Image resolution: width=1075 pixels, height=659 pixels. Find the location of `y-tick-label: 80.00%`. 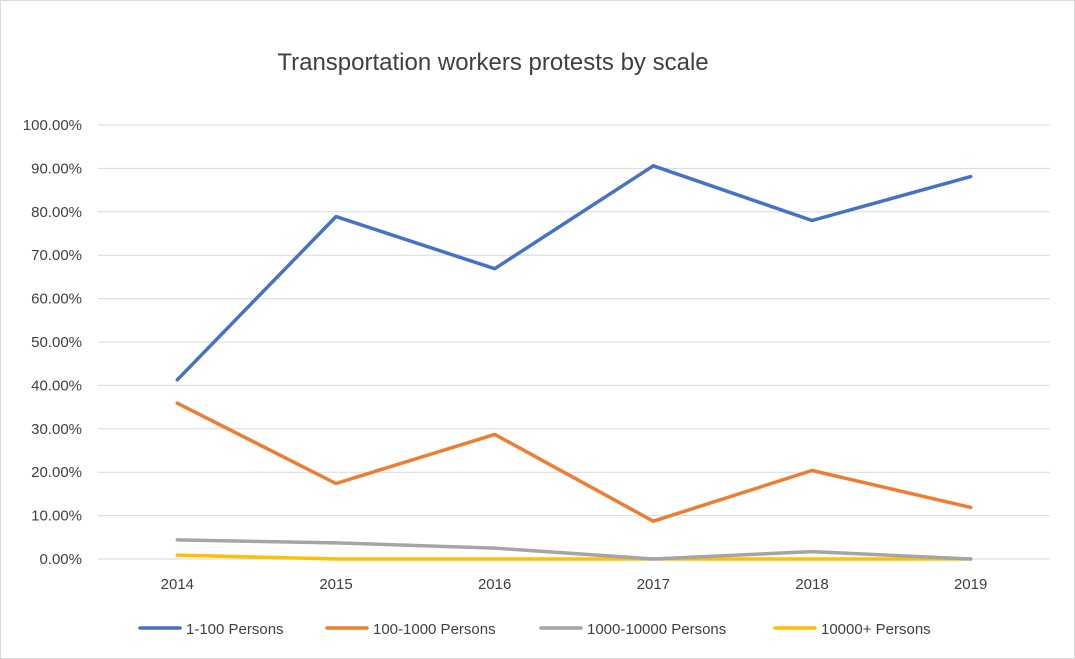

y-tick-label: 80.00% is located at coordinates (56, 212).